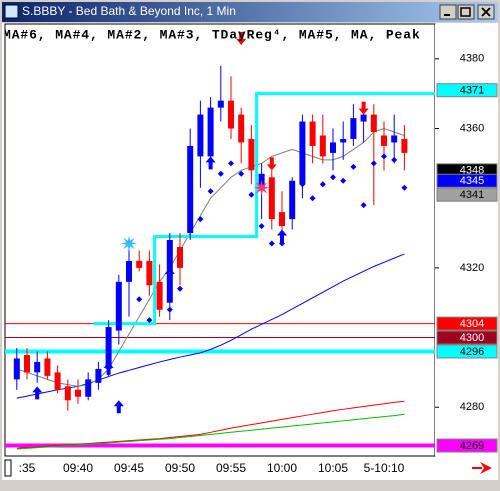 This screenshot has width=500, height=491. Describe the element at coordinates (333, 468) in the screenshot. I see `x-tick-label: 10:05` at that location.